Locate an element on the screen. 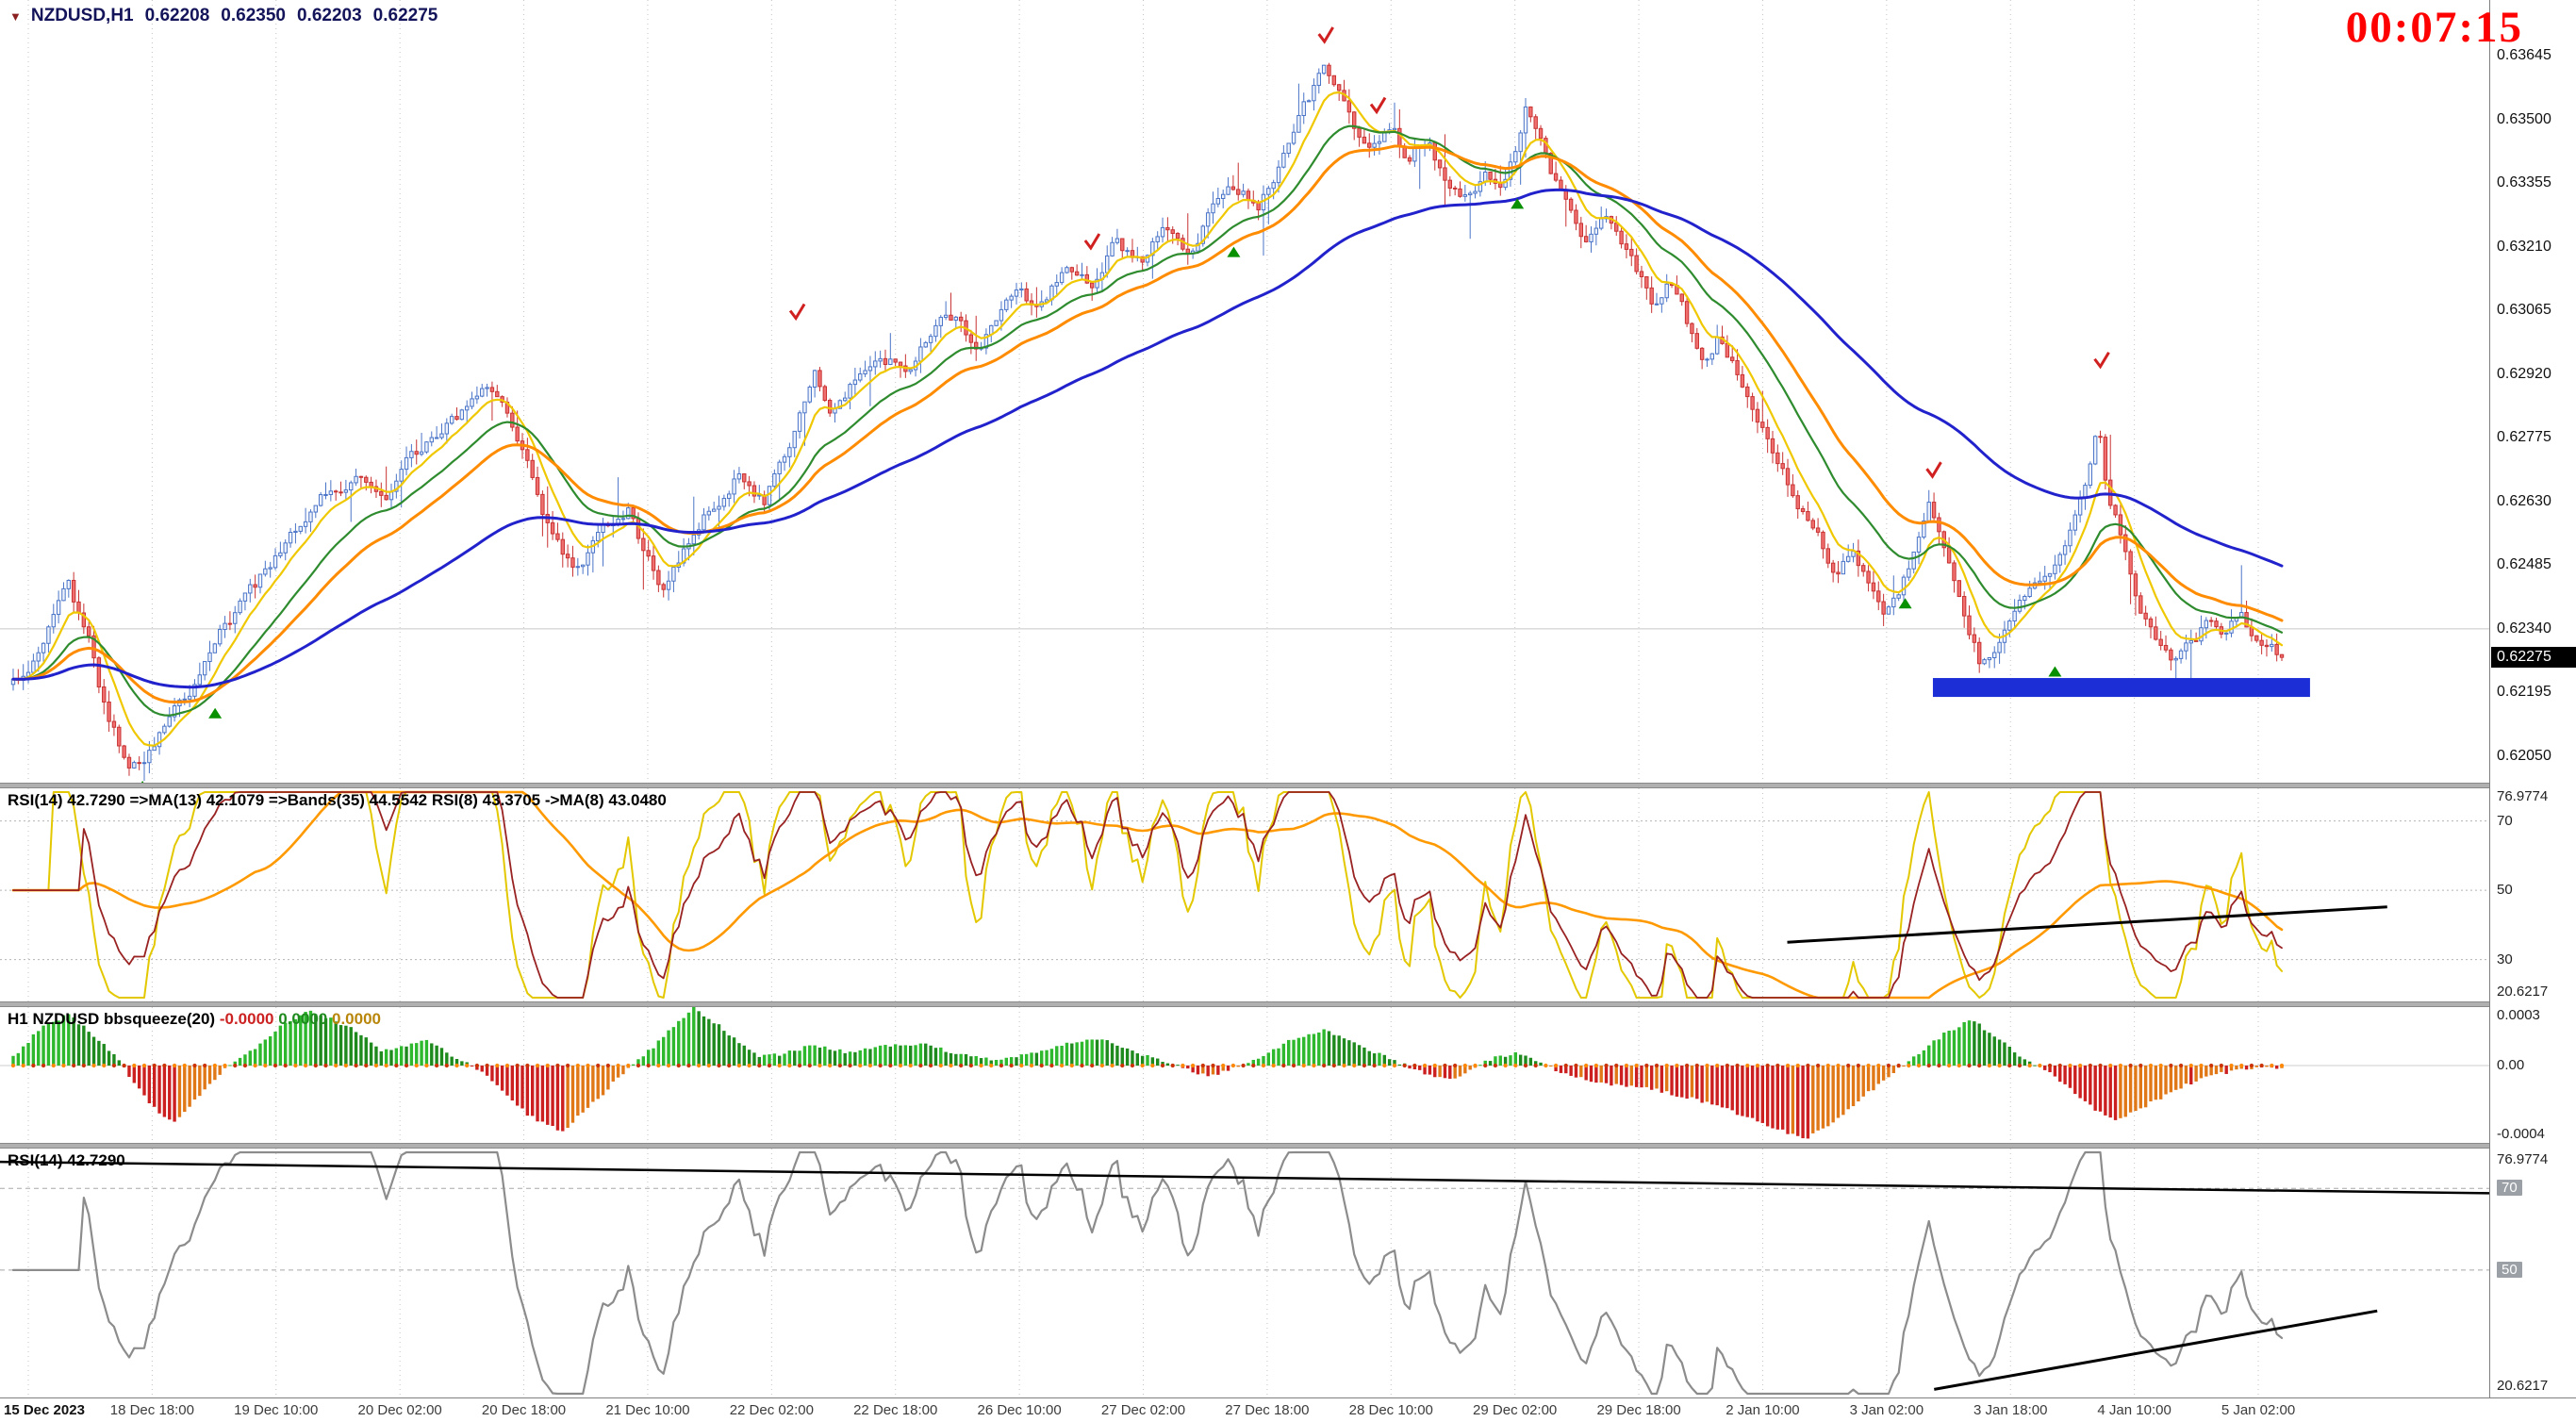  price-scale-label: 0.62050 is located at coordinates (2524, 755).